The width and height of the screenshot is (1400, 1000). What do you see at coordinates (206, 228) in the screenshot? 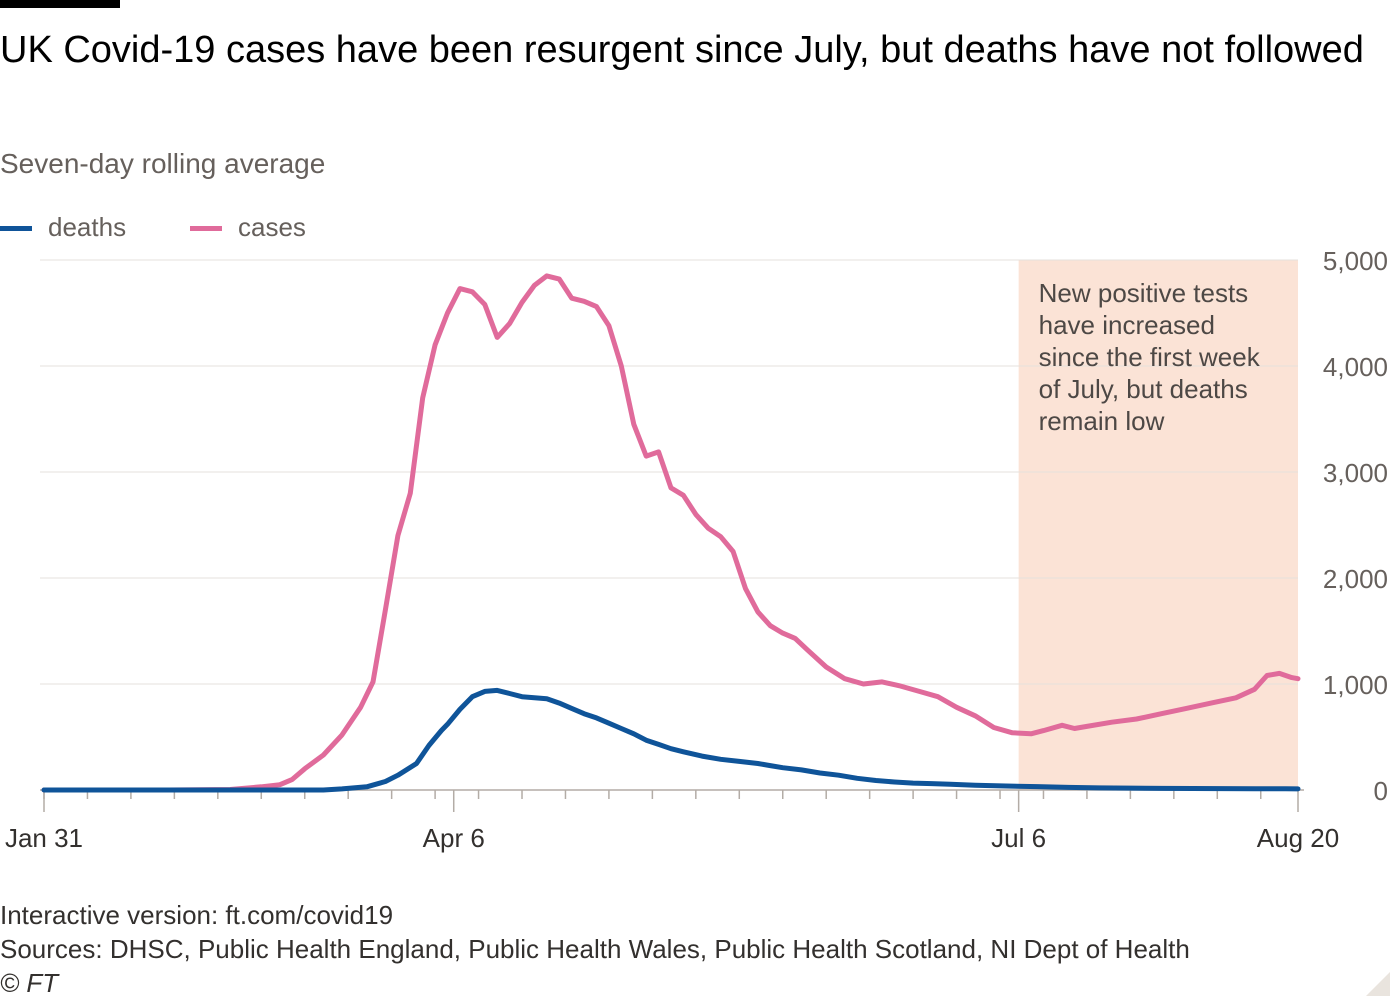
I see `legend-swatch-cases` at bounding box center [206, 228].